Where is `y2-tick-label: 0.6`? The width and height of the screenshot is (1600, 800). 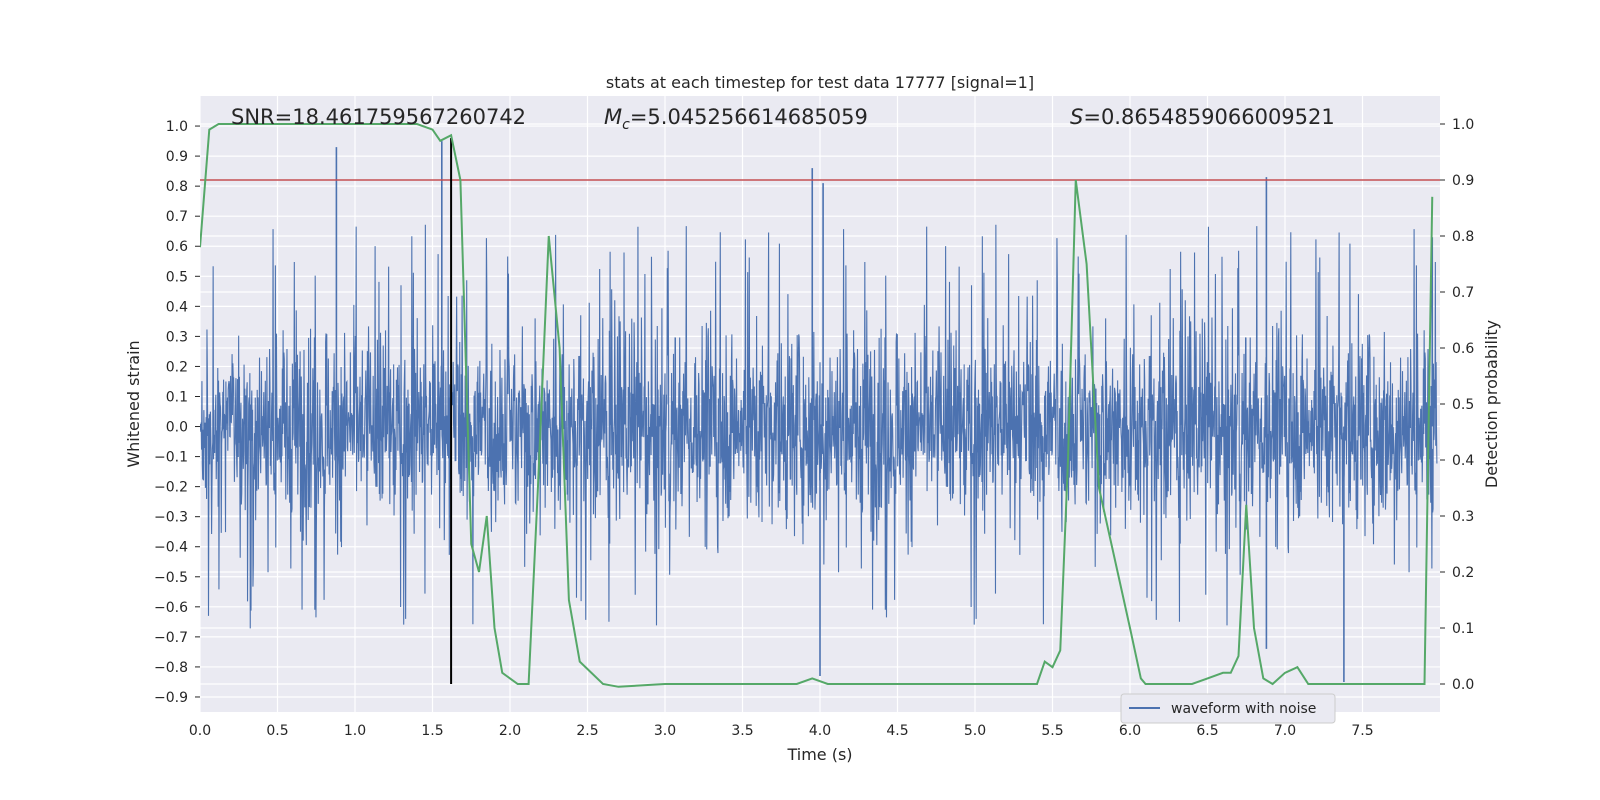
y2-tick-label: 0.6 is located at coordinates (1463, 349).